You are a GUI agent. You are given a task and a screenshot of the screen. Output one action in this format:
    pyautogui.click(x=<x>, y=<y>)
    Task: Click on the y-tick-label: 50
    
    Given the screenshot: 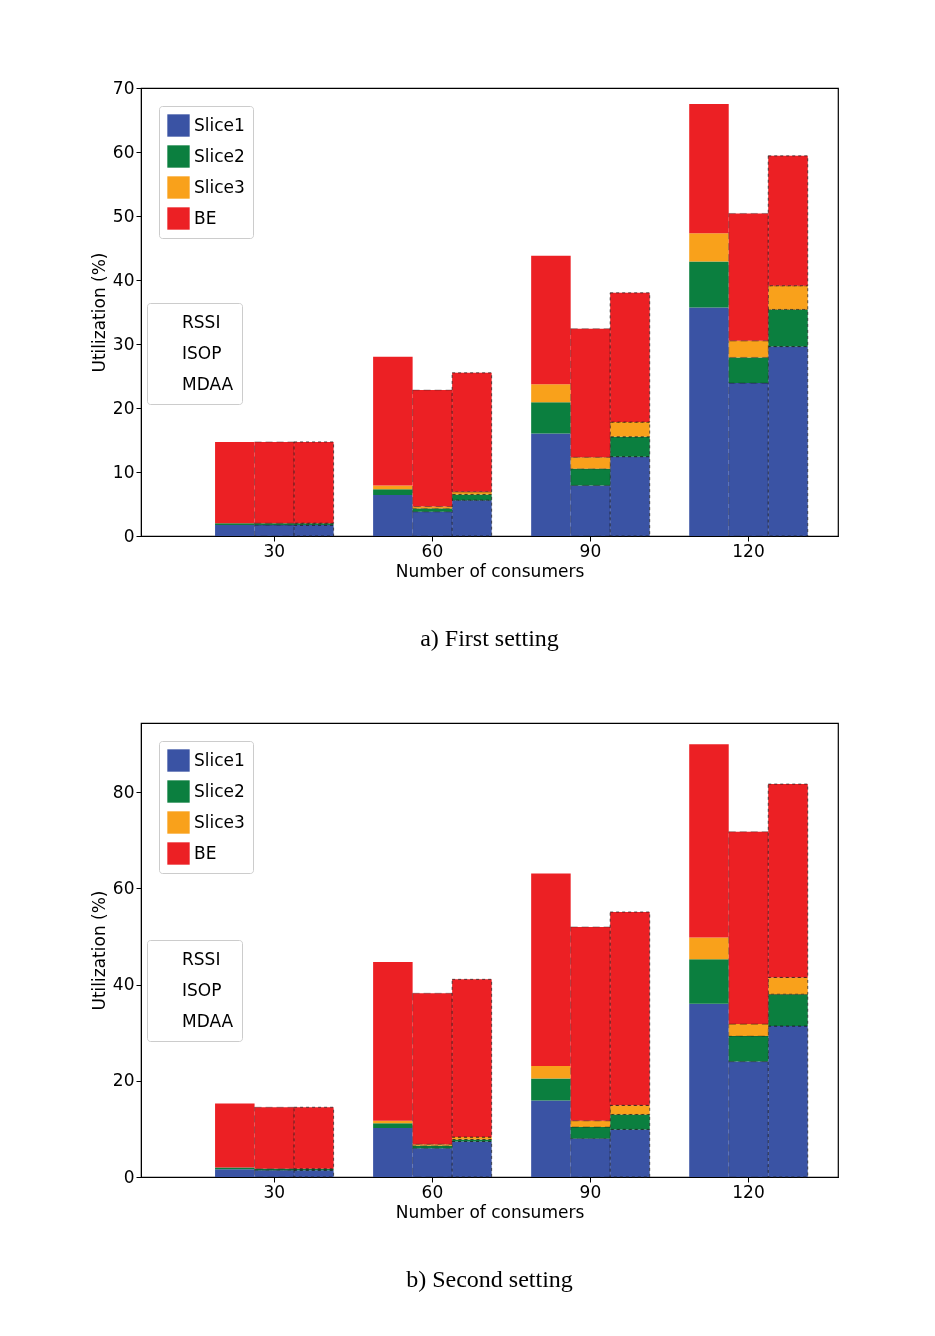 What is the action you would take?
    pyautogui.click(x=123, y=215)
    